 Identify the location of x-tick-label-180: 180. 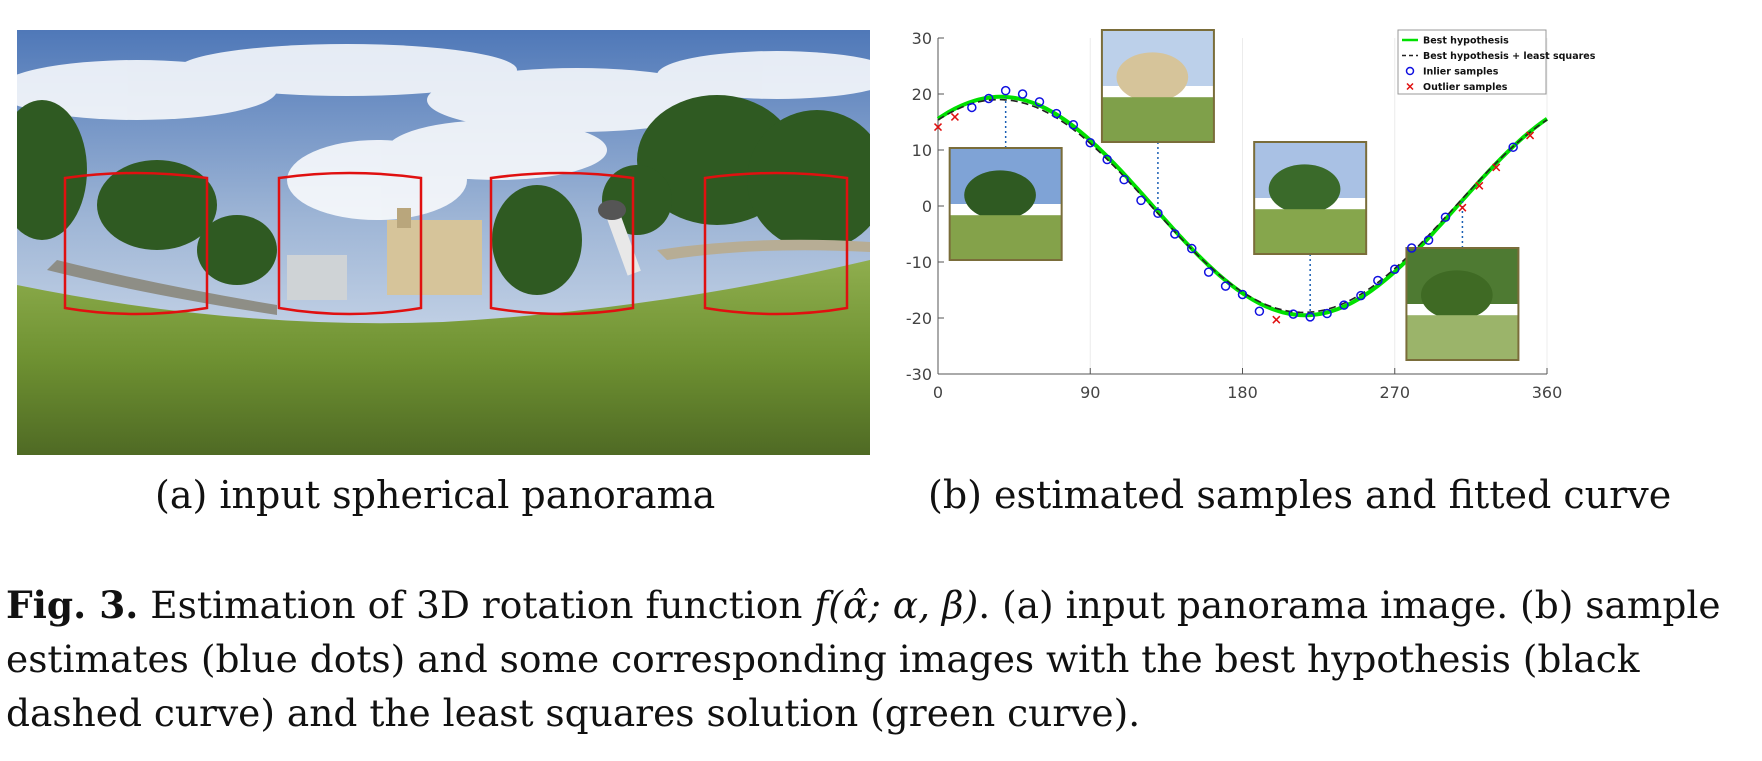
(1242, 392).